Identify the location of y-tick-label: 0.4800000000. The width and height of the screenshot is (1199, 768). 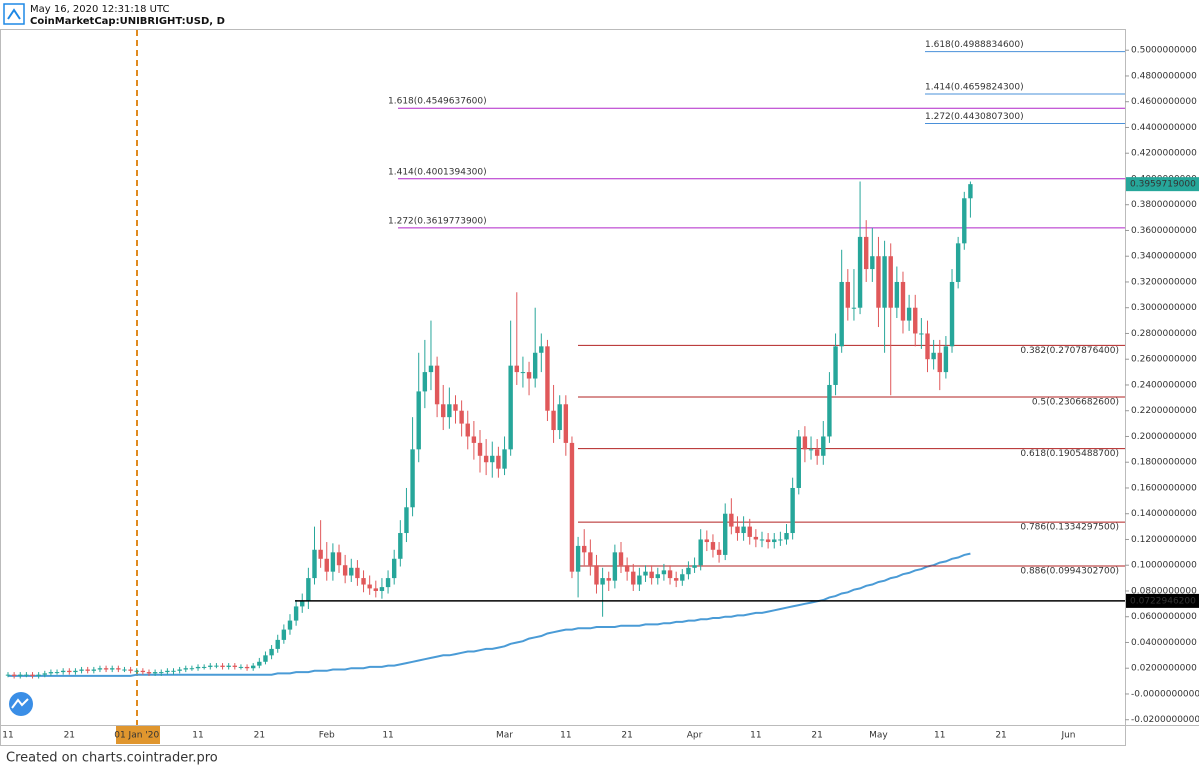
(1164, 76).